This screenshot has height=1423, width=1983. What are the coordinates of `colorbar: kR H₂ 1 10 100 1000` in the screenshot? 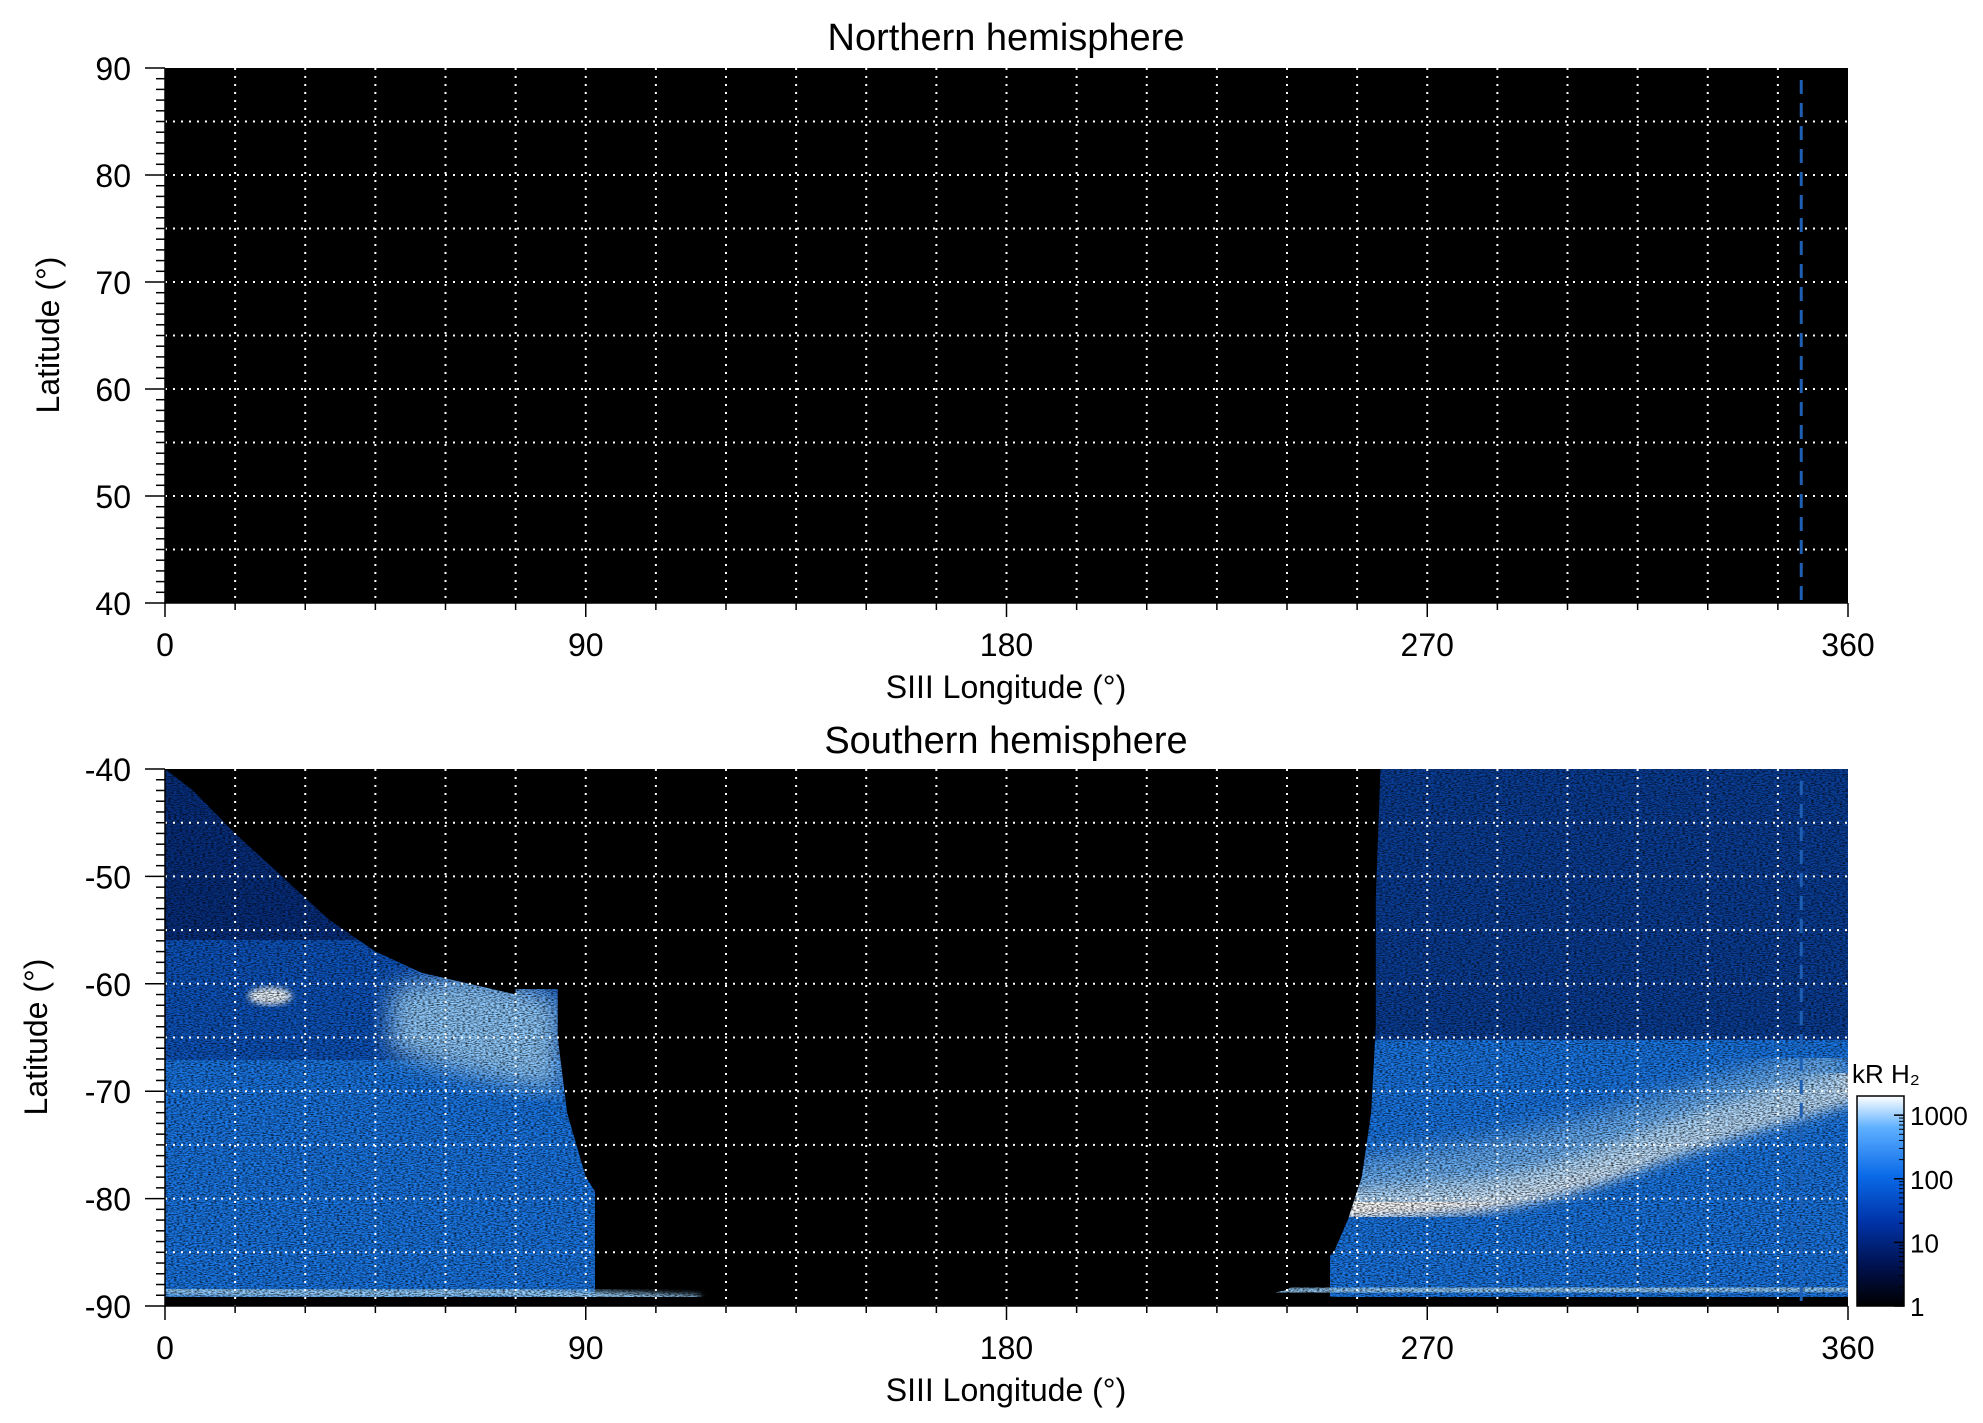 It's located at (1910, 1190).